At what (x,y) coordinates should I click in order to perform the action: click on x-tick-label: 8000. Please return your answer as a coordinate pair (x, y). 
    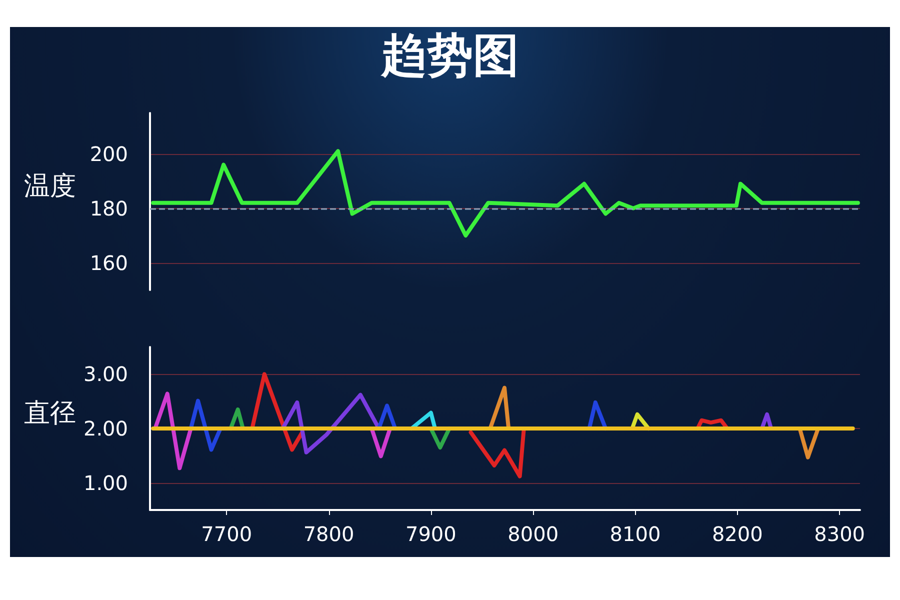
    Looking at the image, I should click on (533, 534).